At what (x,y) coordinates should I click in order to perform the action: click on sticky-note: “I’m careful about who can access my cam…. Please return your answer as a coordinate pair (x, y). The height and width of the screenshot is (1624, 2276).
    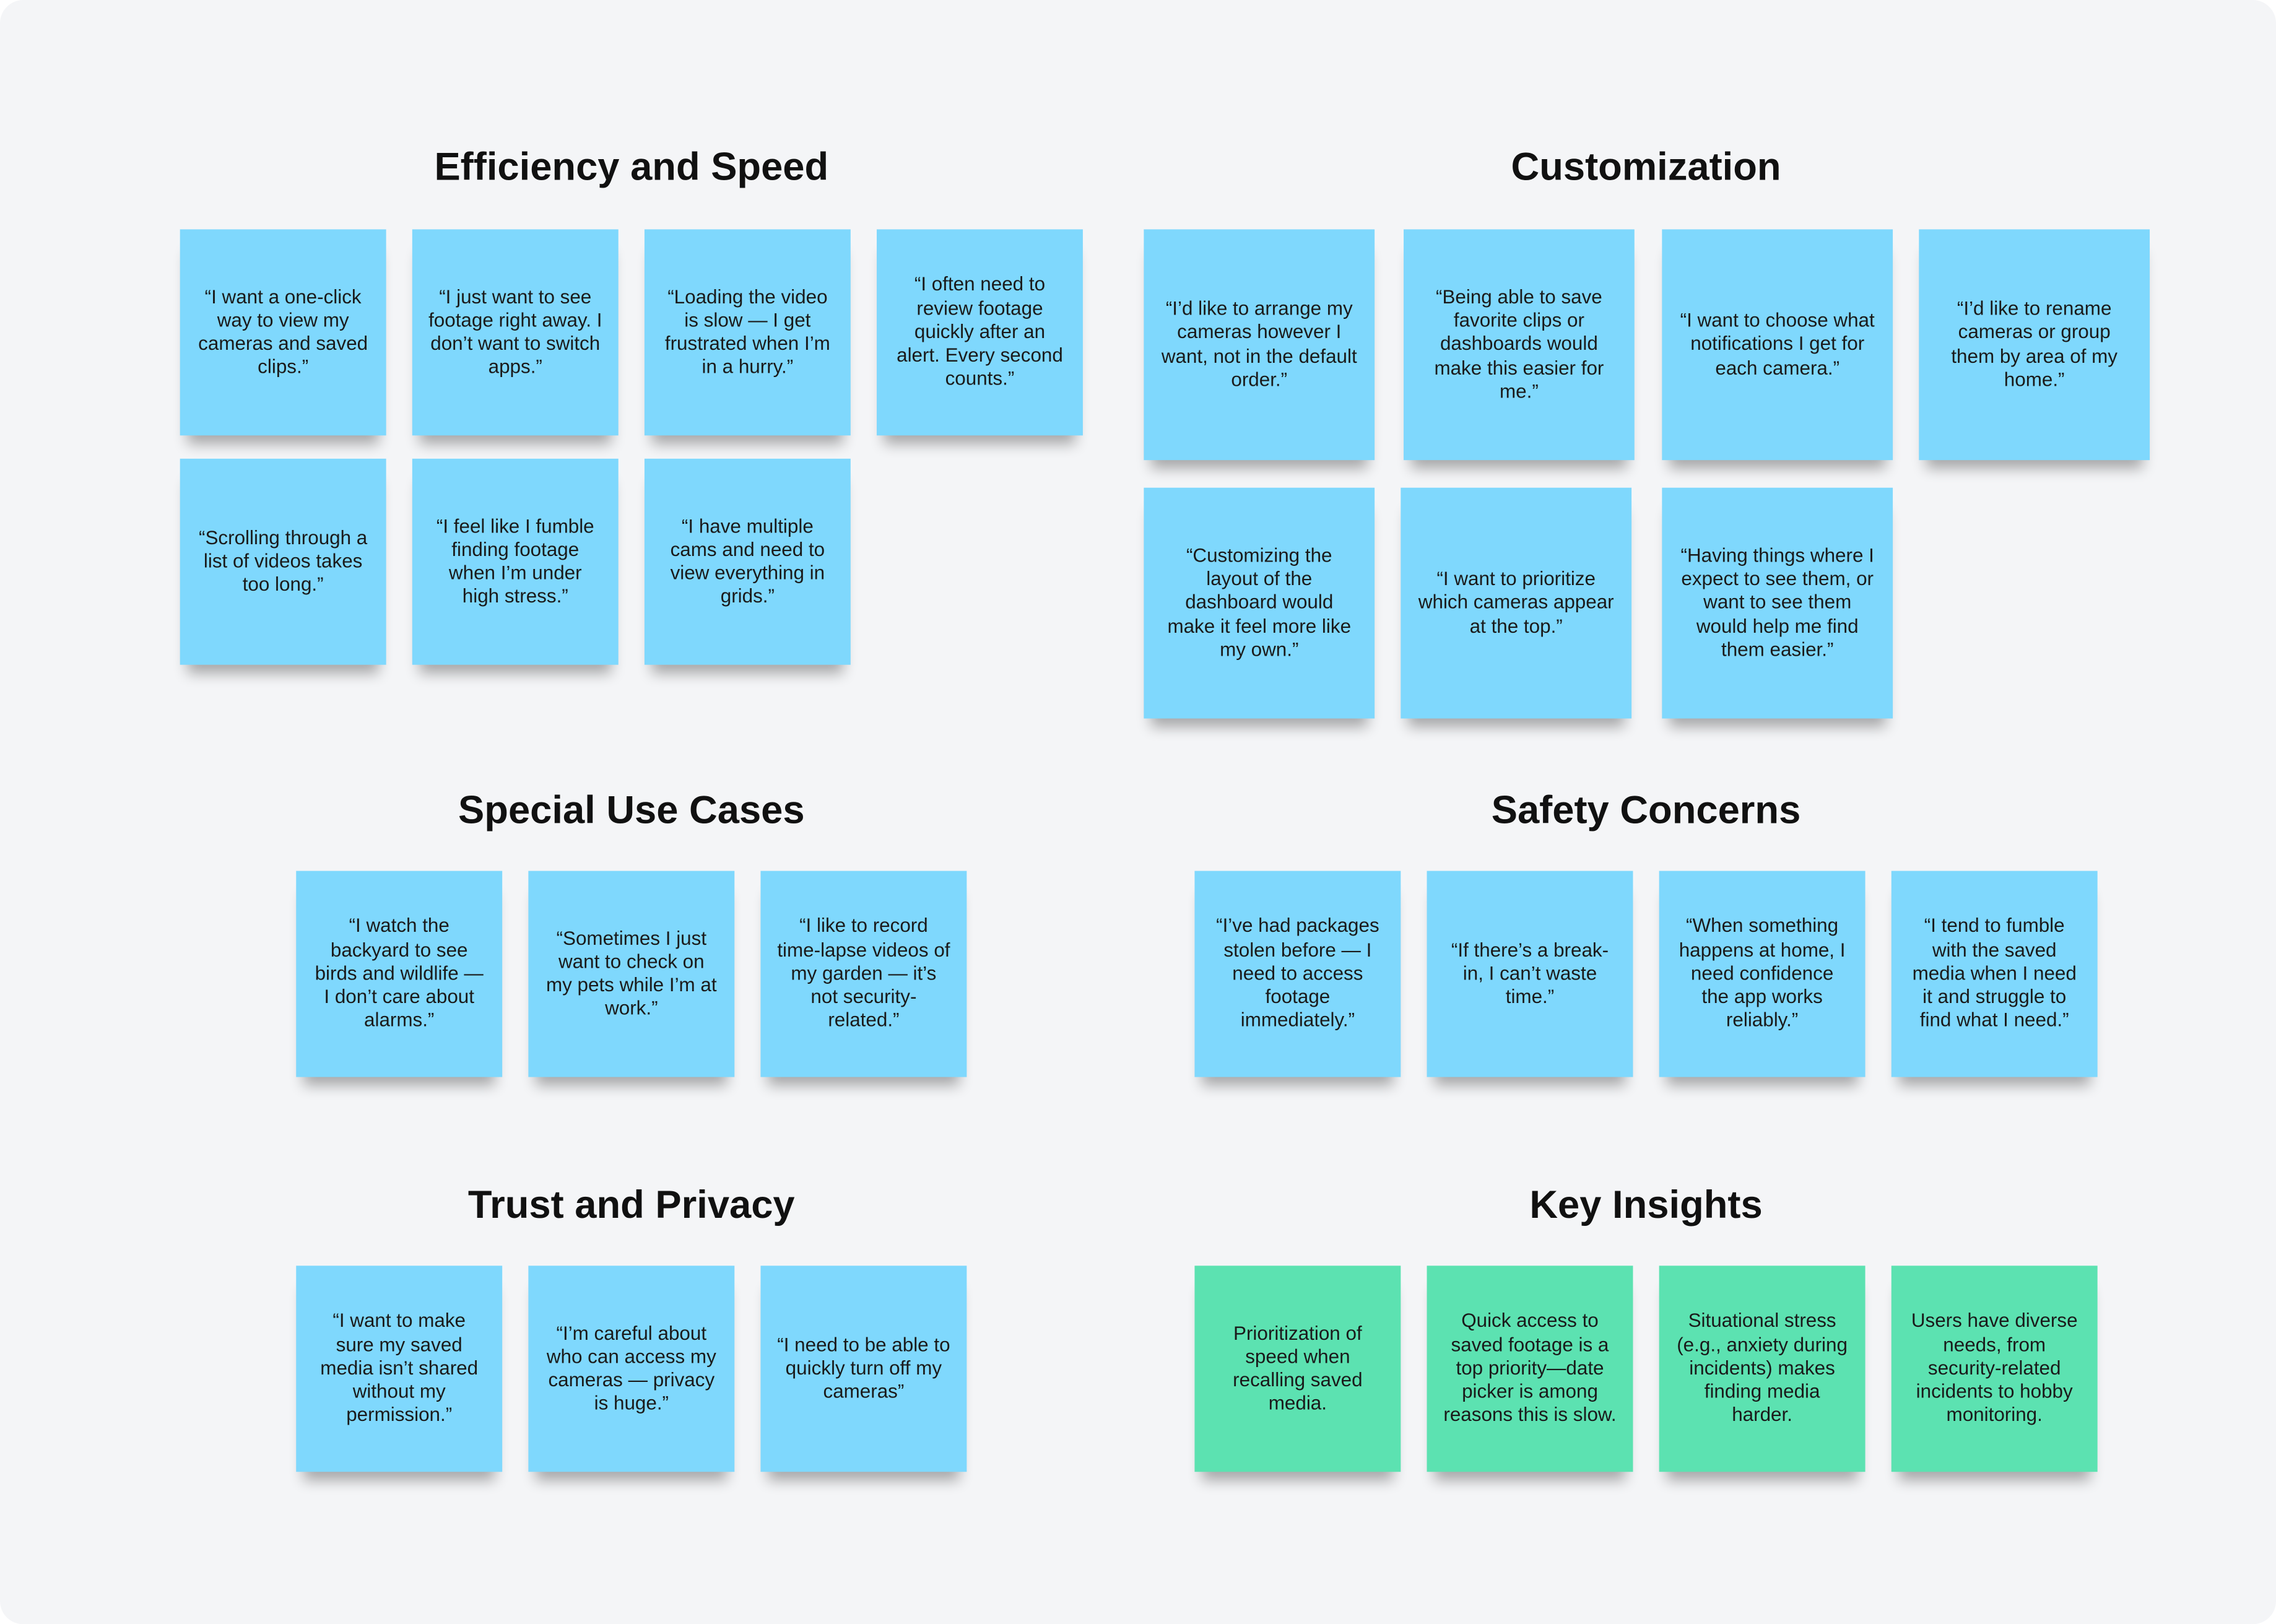
    Looking at the image, I should click on (632, 1369).